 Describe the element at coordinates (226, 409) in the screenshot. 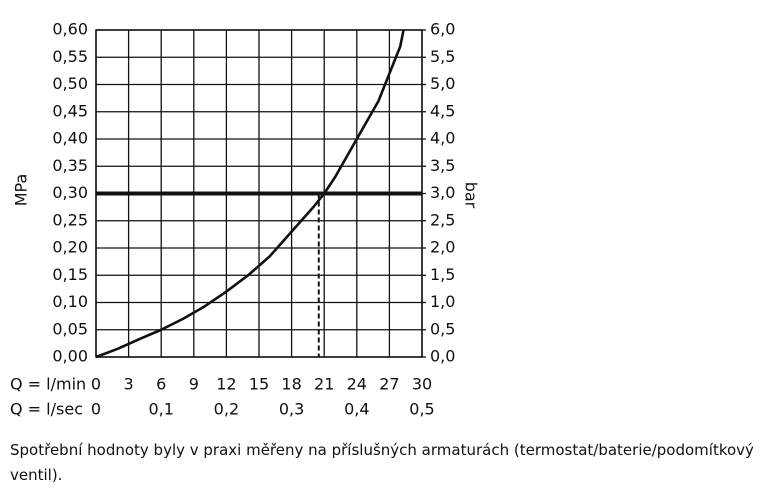

I see `x2-tick-label: 0,2` at that location.